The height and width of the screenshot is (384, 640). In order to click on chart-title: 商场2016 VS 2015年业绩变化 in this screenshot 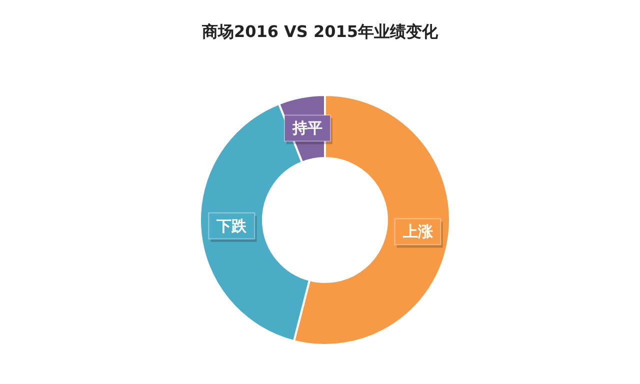, I will do `click(320, 32)`.